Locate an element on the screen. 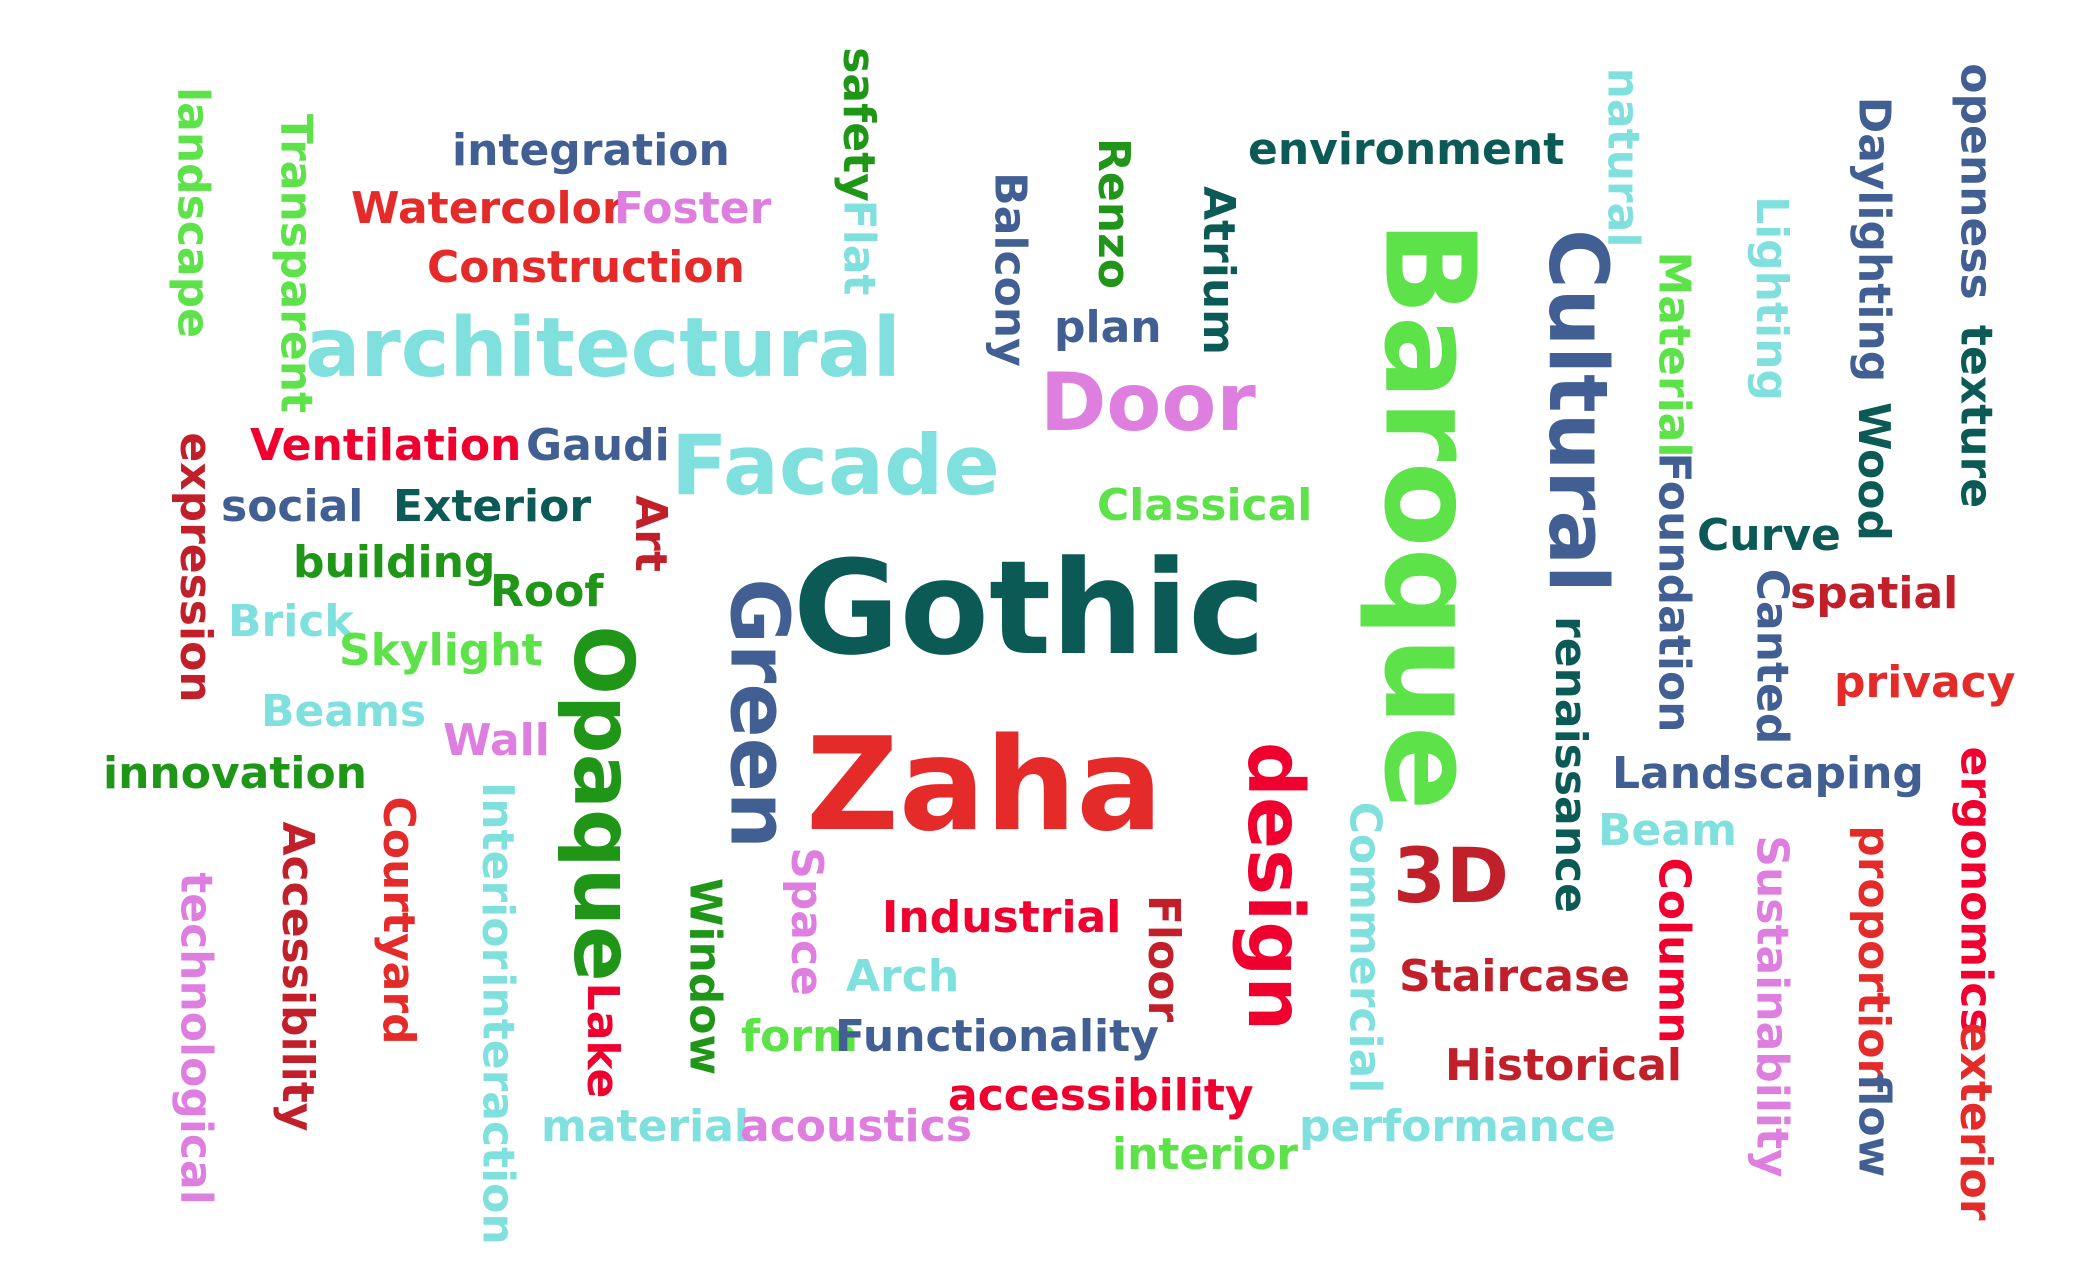 The image size is (2100, 1262). word-design: design is located at coordinates (1274, 886).